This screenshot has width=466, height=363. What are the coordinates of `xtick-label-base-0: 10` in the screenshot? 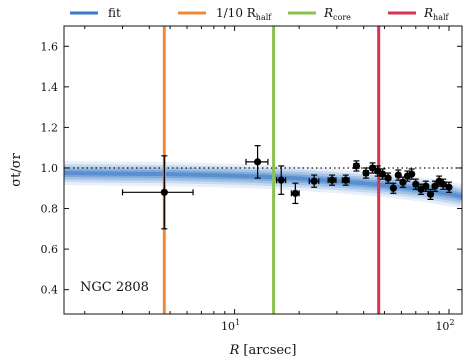 It's located at (228, 326).